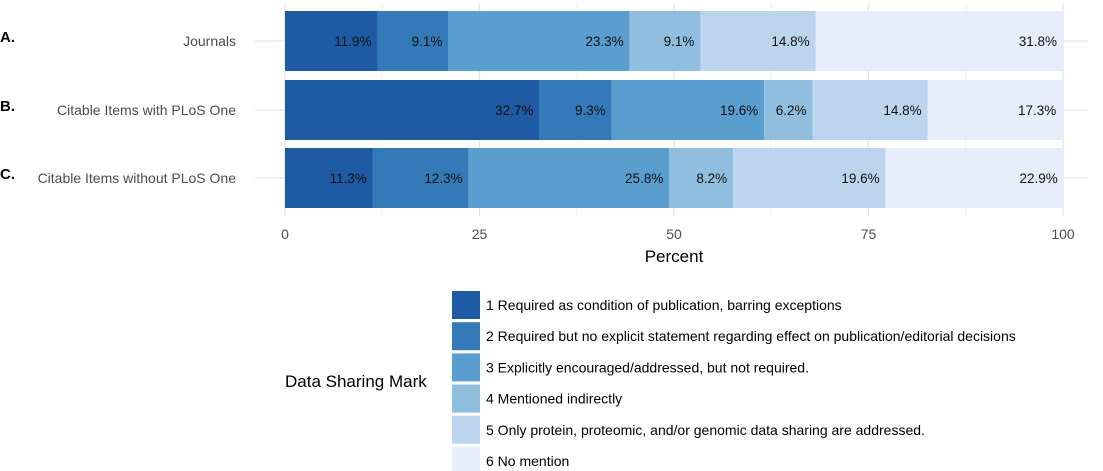 This screenshot has height=471, width=1103. I want to click on x-axis-ticks: 0 25 50 75 100, so click(678, 234).